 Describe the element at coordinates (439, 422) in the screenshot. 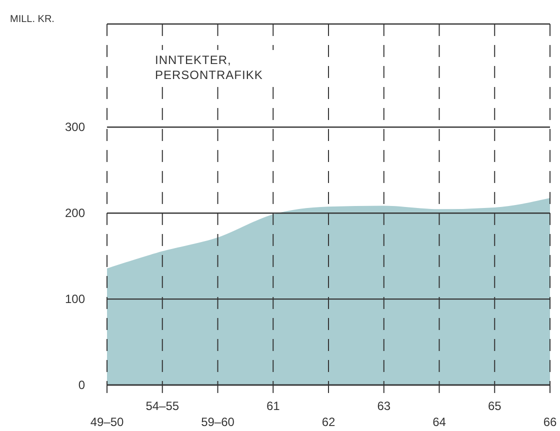

I see `x-tick-label: 64` at that location.